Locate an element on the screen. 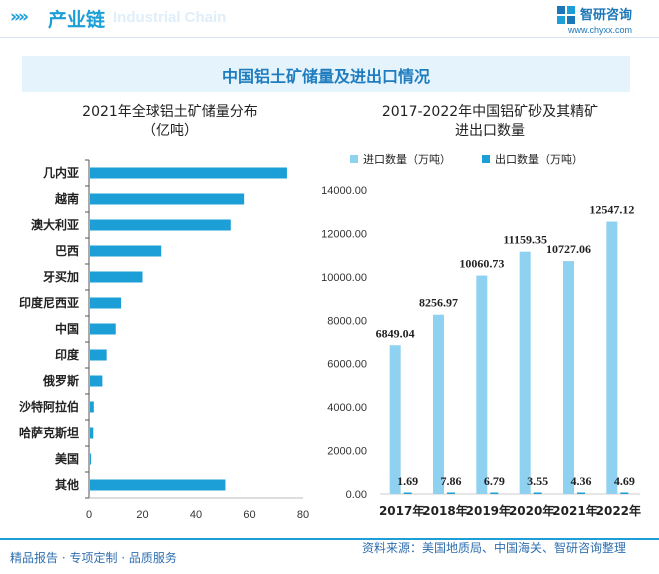 The image size is (659, 574). category-label: 俄罗斯 is located at coordinates (60, 380).